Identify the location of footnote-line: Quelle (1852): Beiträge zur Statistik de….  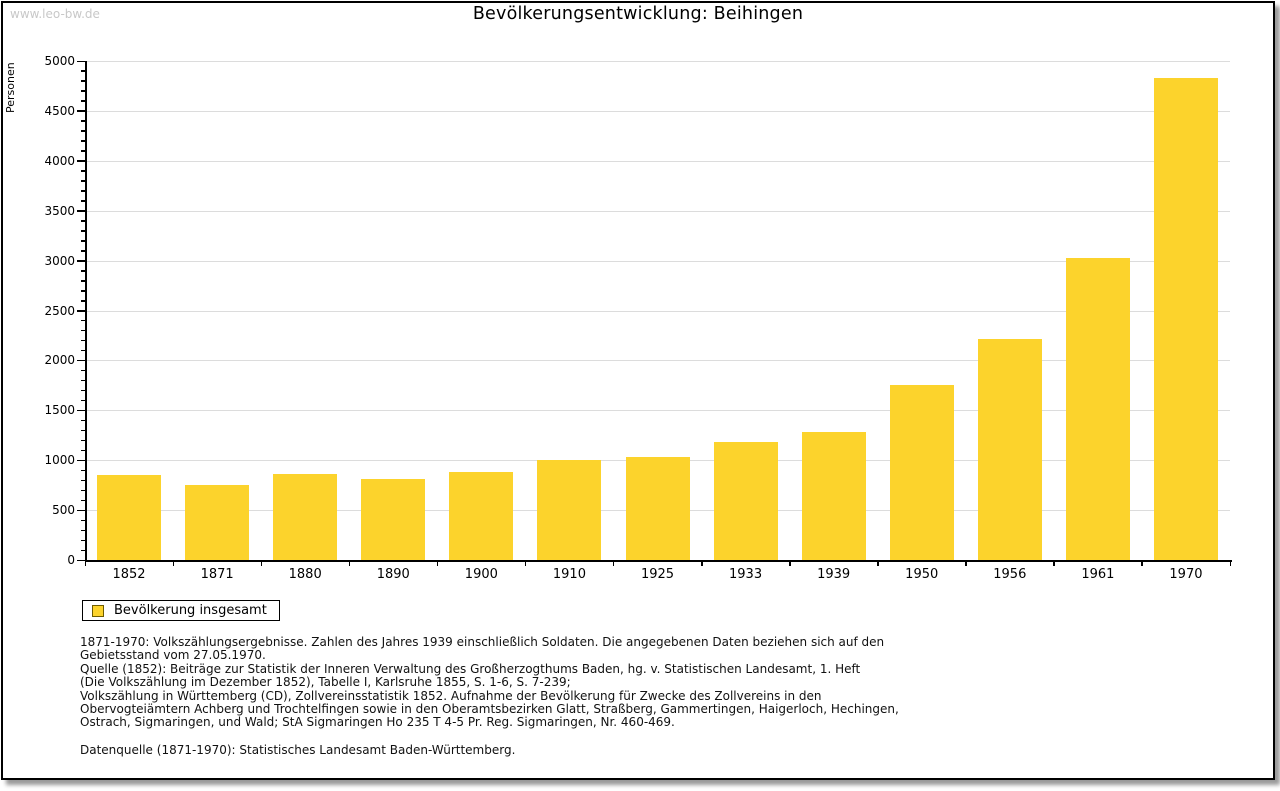
(470, 668).